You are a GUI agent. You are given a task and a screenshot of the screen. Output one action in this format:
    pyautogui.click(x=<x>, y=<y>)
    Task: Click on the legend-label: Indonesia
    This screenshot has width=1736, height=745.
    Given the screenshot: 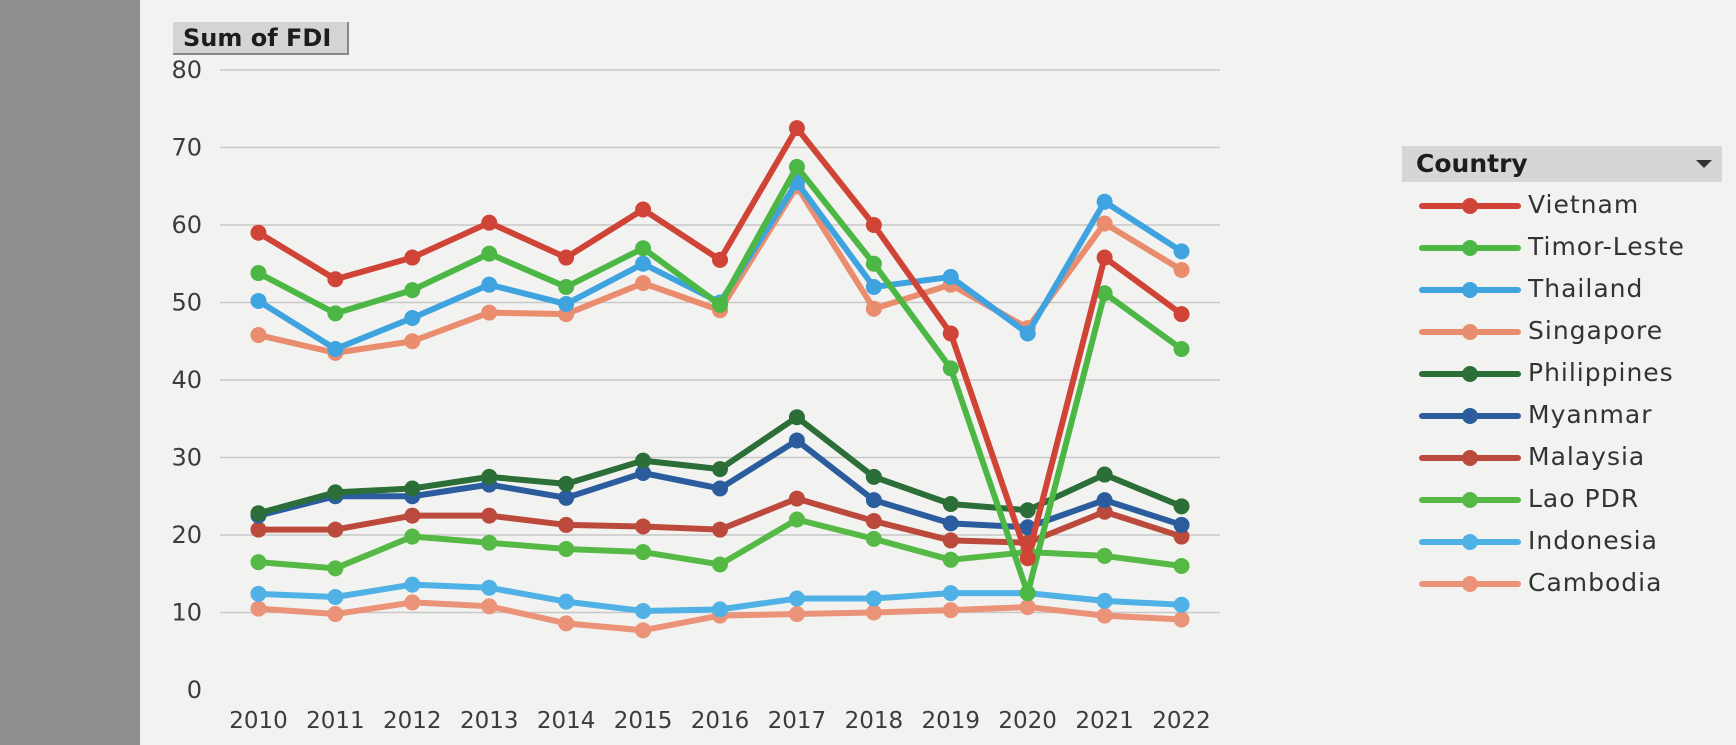 What is the action you would take?
    pyautogui.click(x=1593, y=540)
    